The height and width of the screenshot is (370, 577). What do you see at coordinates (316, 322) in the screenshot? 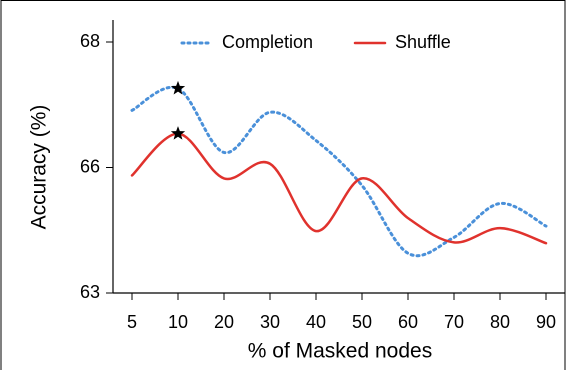
I see `x-tick-label: 40` at bounding box center [316, 322].